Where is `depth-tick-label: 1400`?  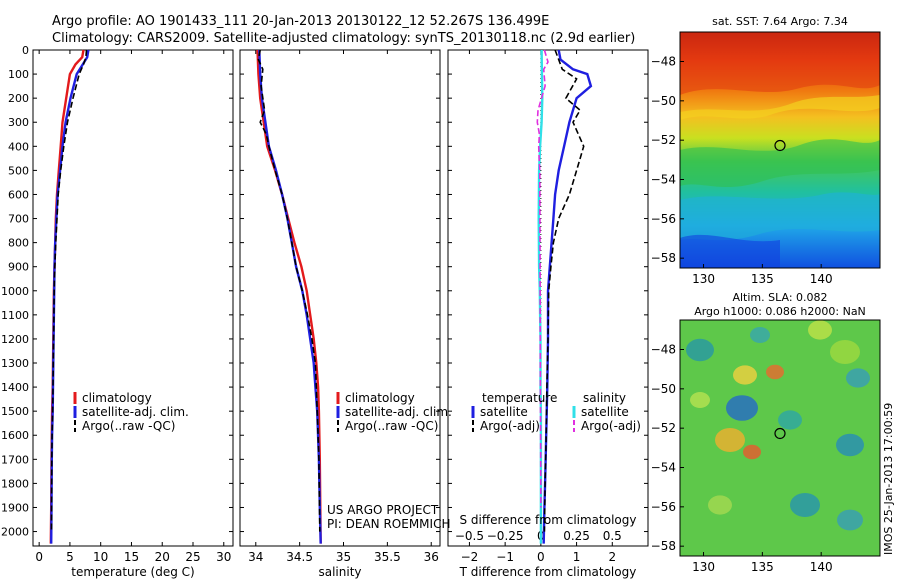
depth-tick-label: 1400 is located at coordinates (15, 387).